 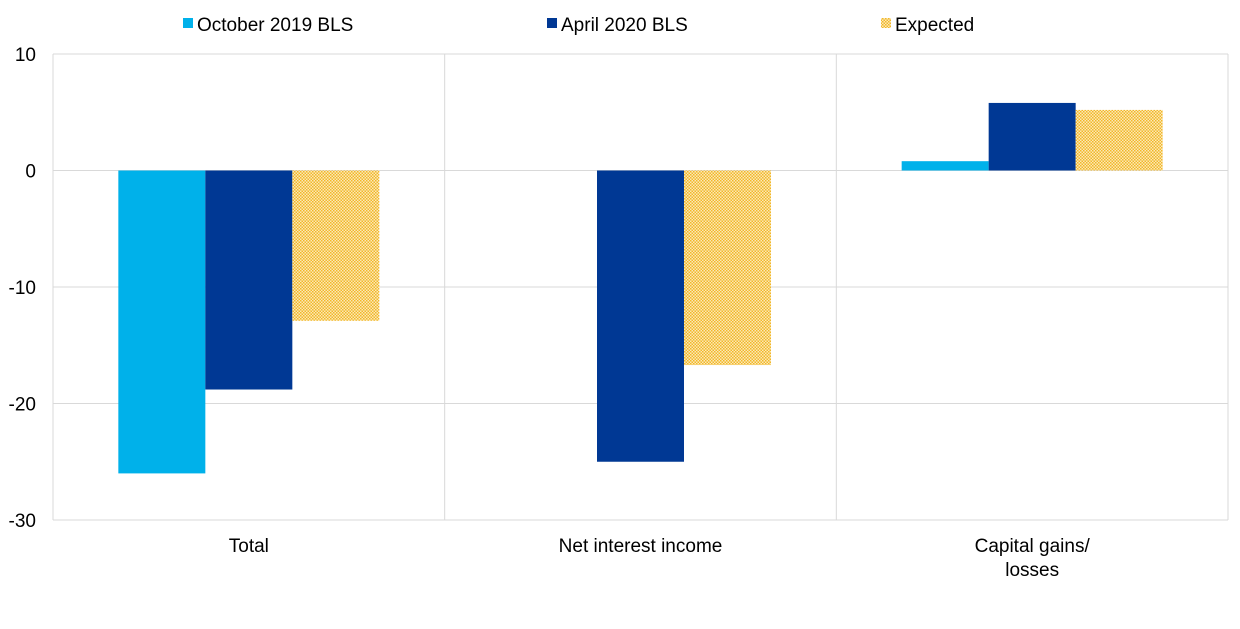 I want to click on y-tick-label: -20, so click(x=22, y=405).